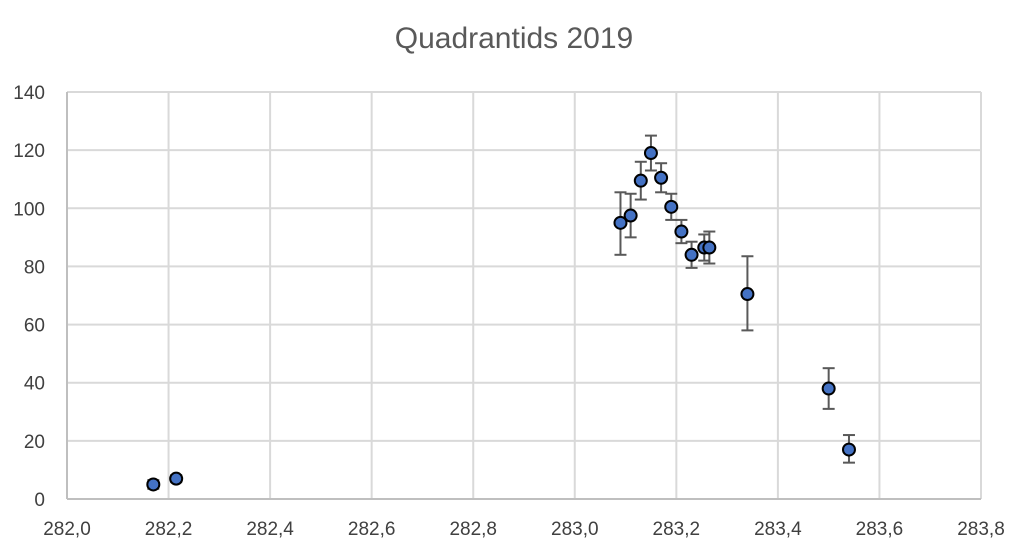 This screenshot has width=1035, height=556. I want to click on y-tick-label: 120, so click(29, 151).